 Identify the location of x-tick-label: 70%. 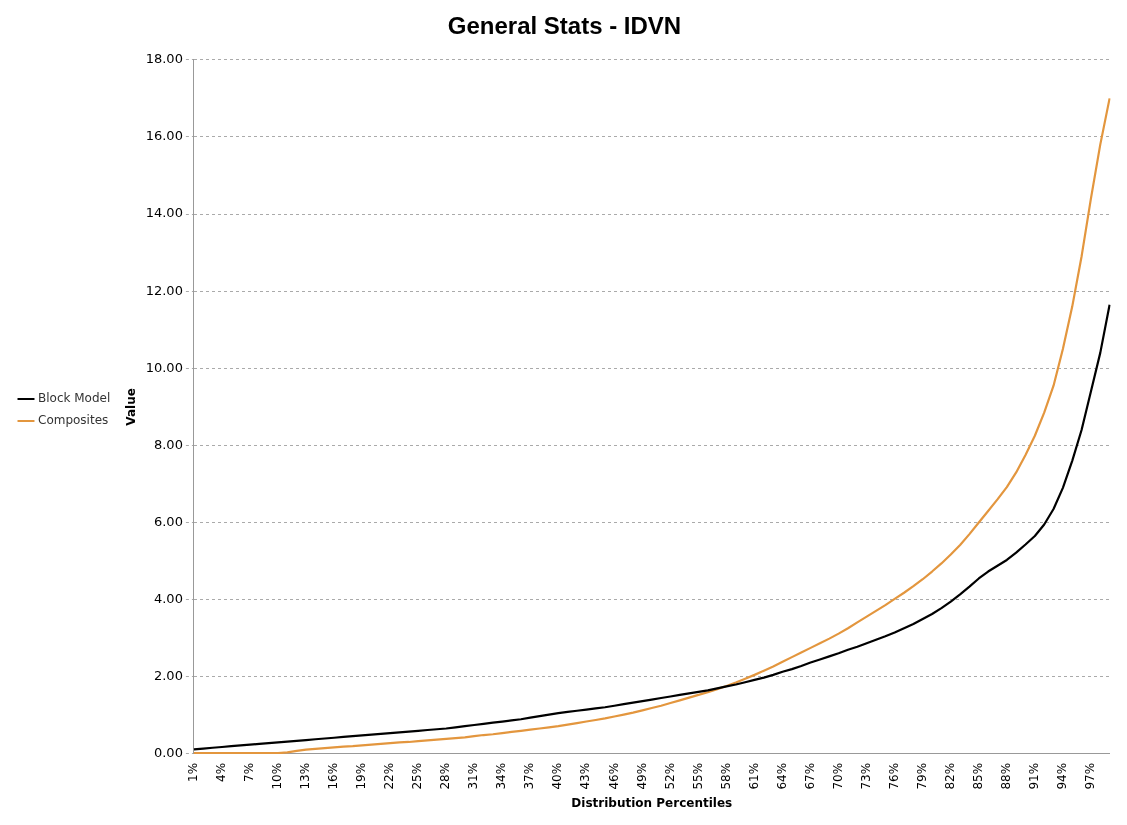
(837, 776).